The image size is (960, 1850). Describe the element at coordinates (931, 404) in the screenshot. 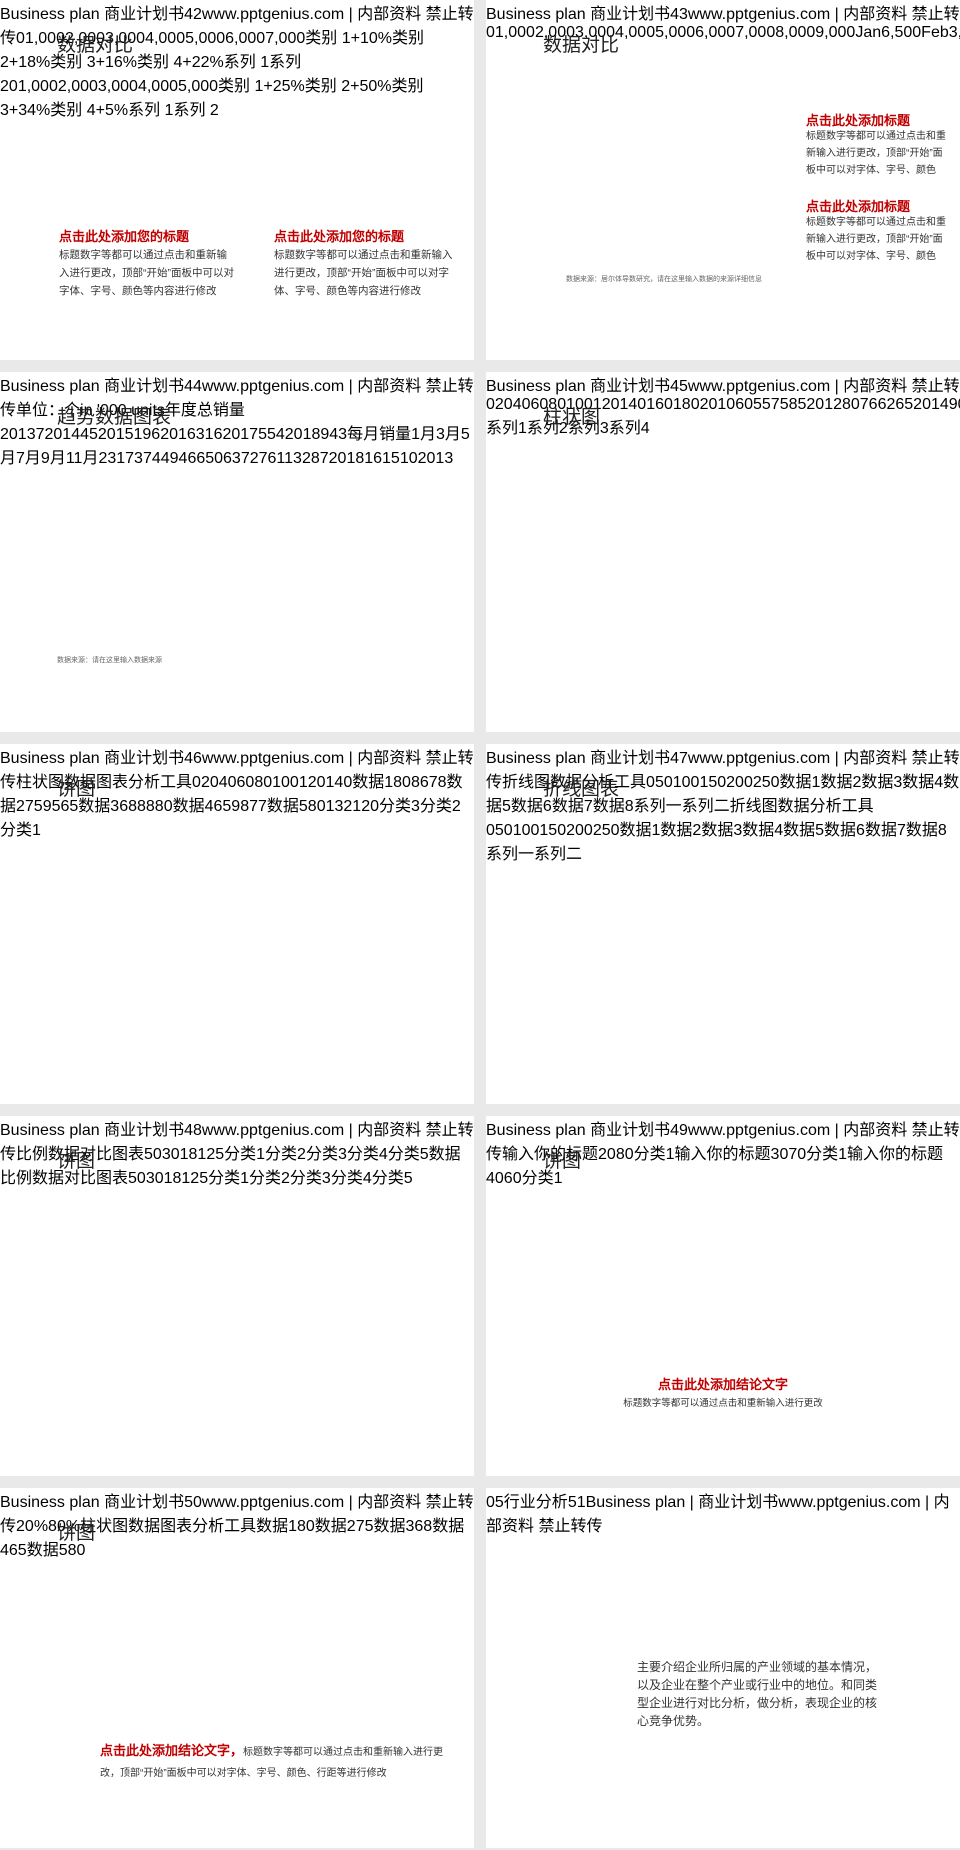

I see `x-tick-label: 2014` at that location.